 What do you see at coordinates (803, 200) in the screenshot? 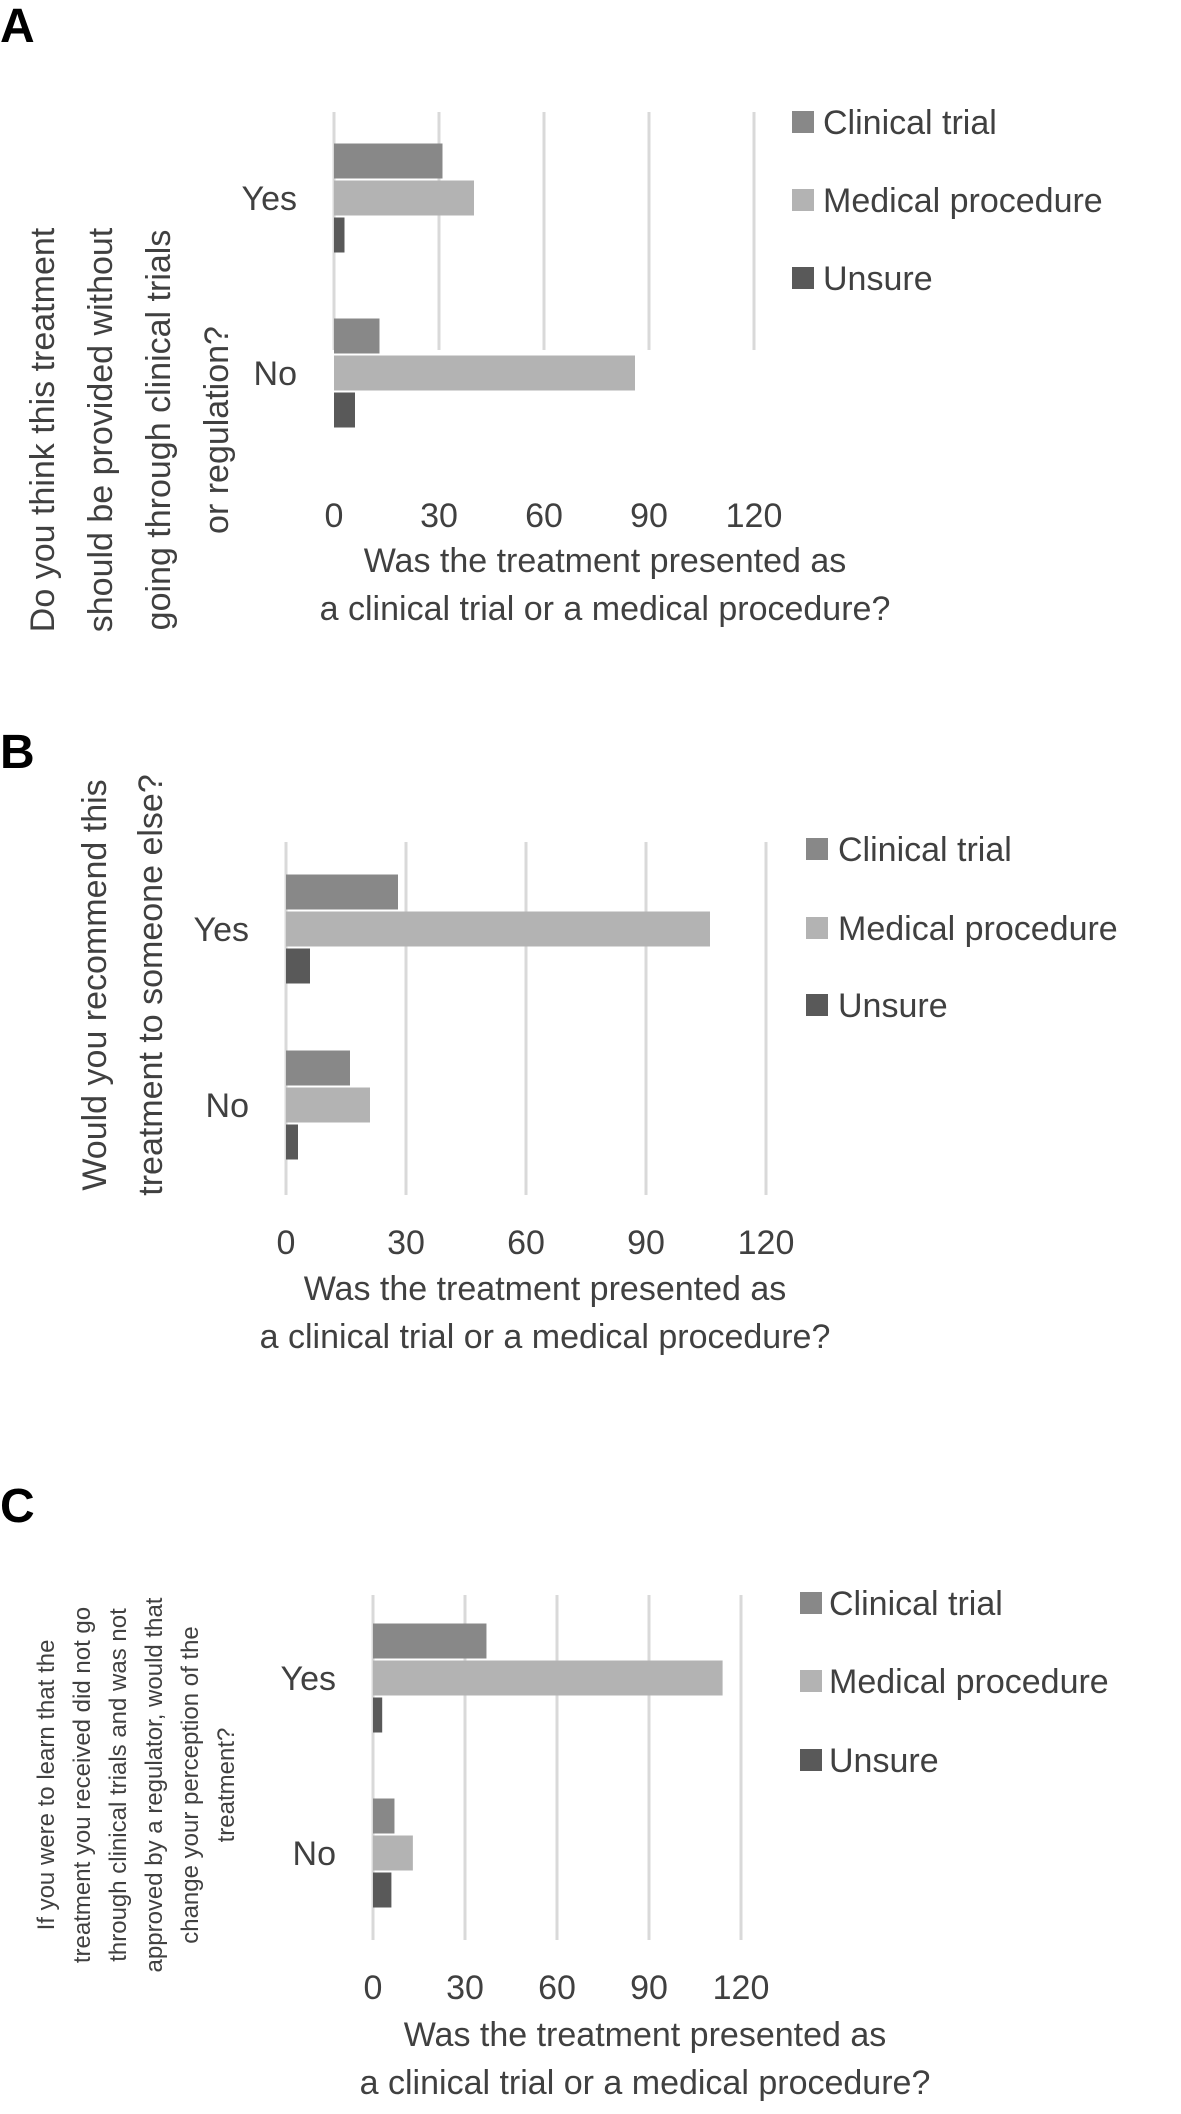
I see `panel-a-legend-swatch-medical-procedure` at bounding box center [803, 200].